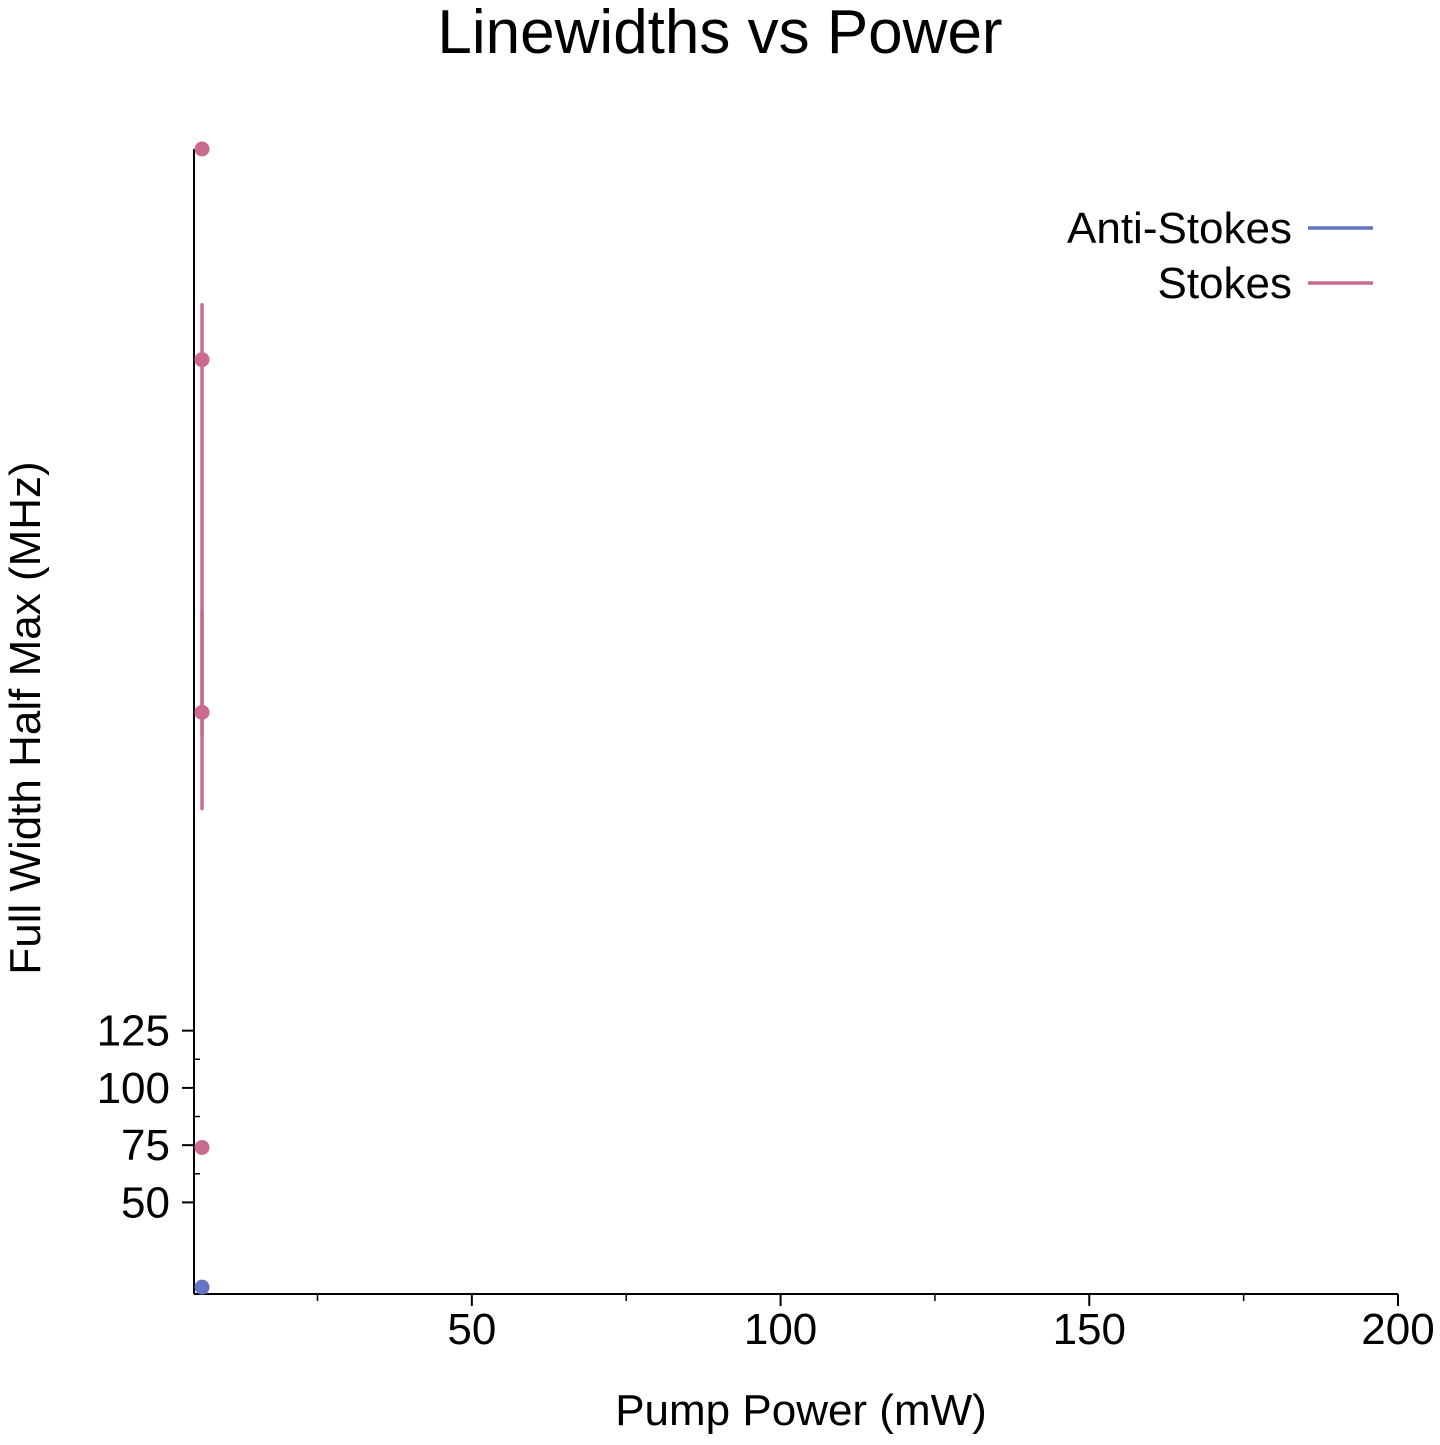 This screenshot has width=1440, height=1445. What do you see at coordinates (145, 1145) in the screenshot?
I see `y-tick-label: 75` at bounding box center [145, 1145].